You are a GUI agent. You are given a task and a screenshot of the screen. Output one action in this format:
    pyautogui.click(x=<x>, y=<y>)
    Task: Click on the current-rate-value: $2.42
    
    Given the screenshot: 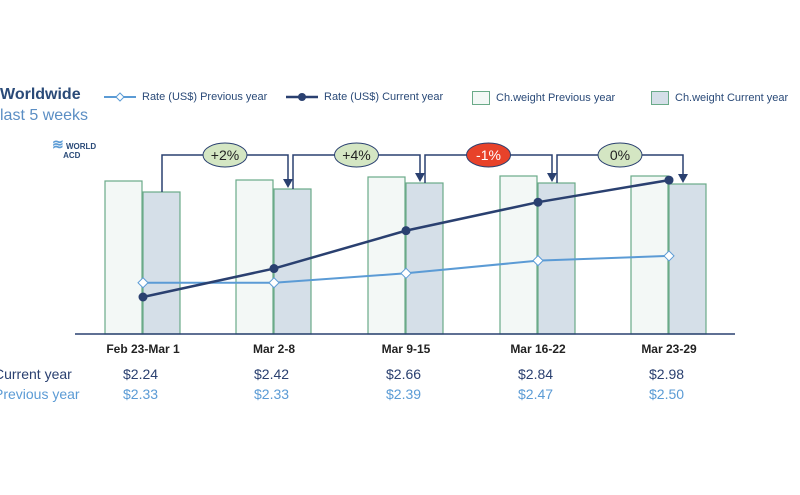 What is the action you would take?
    pyautogui.click(x=272, y=374)
    